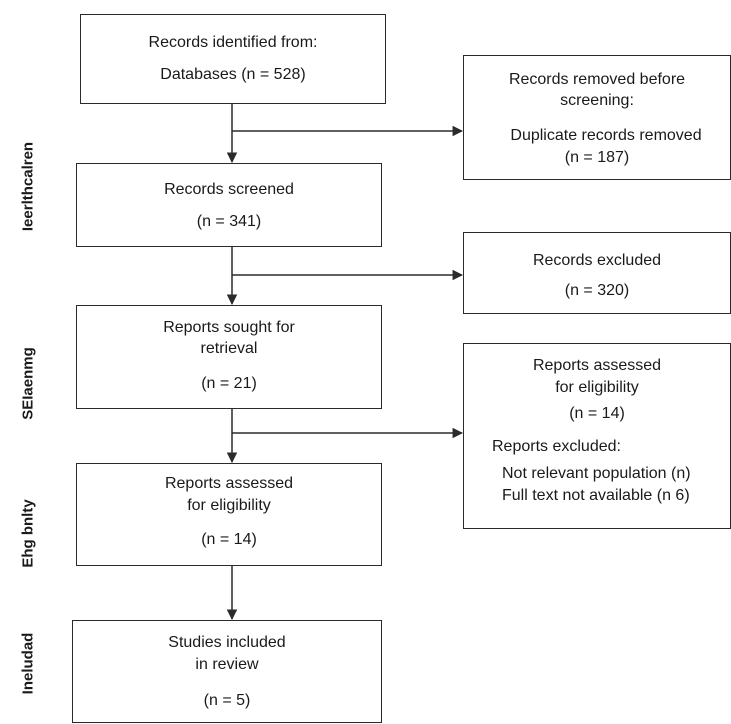  Describe the element at coordinates (229, 327) in the screenshot. I see `box-line: Reports sought for` at that location.